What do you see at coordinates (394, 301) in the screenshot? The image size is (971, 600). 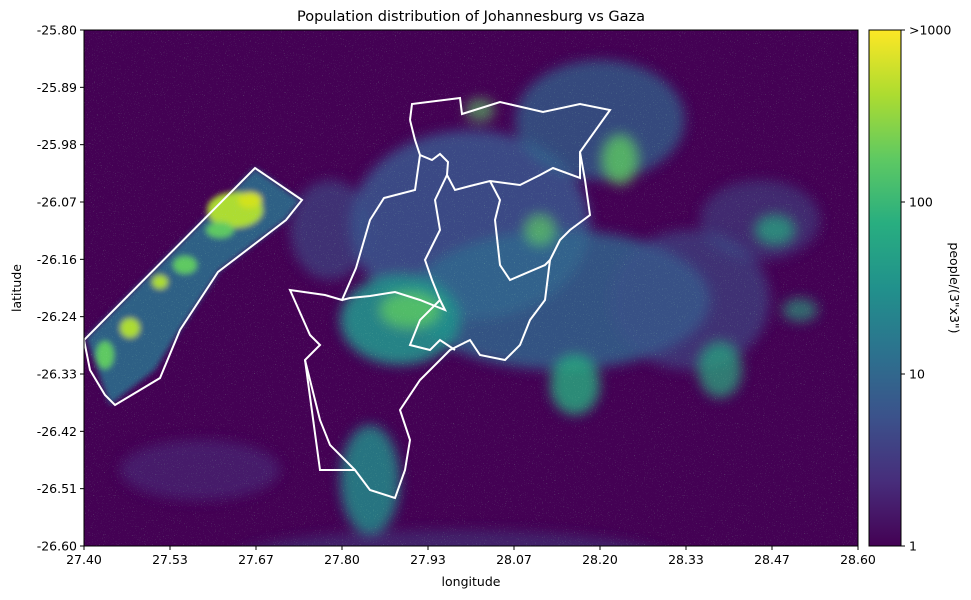 I see `johannesburg-outline-soweto` at bounding box center [394, 301].